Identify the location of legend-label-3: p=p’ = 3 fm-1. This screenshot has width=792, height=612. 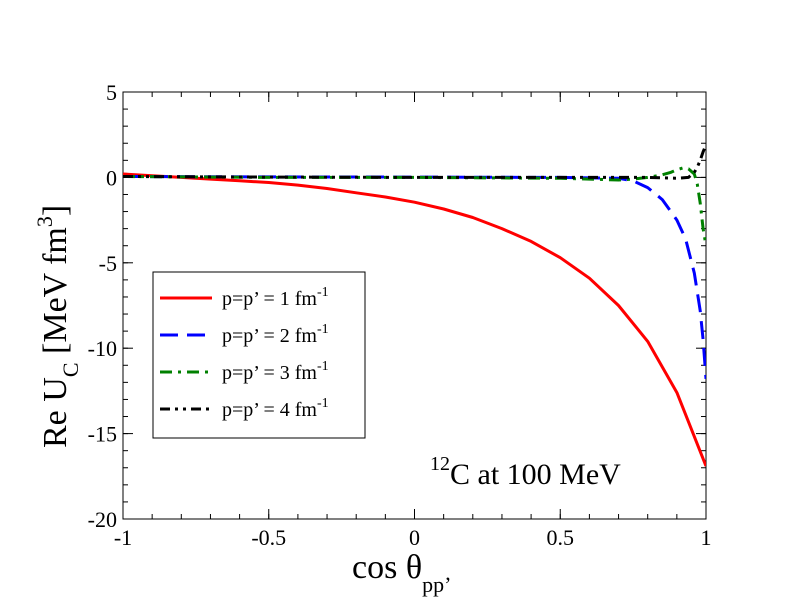
(275, 371).